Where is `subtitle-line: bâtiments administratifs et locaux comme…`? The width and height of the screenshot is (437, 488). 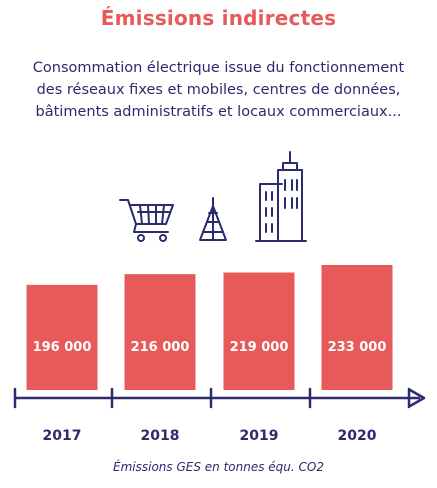 subtitle-line: bâtiments administratifs et locaux comme… is located at coordinates (218, 112).